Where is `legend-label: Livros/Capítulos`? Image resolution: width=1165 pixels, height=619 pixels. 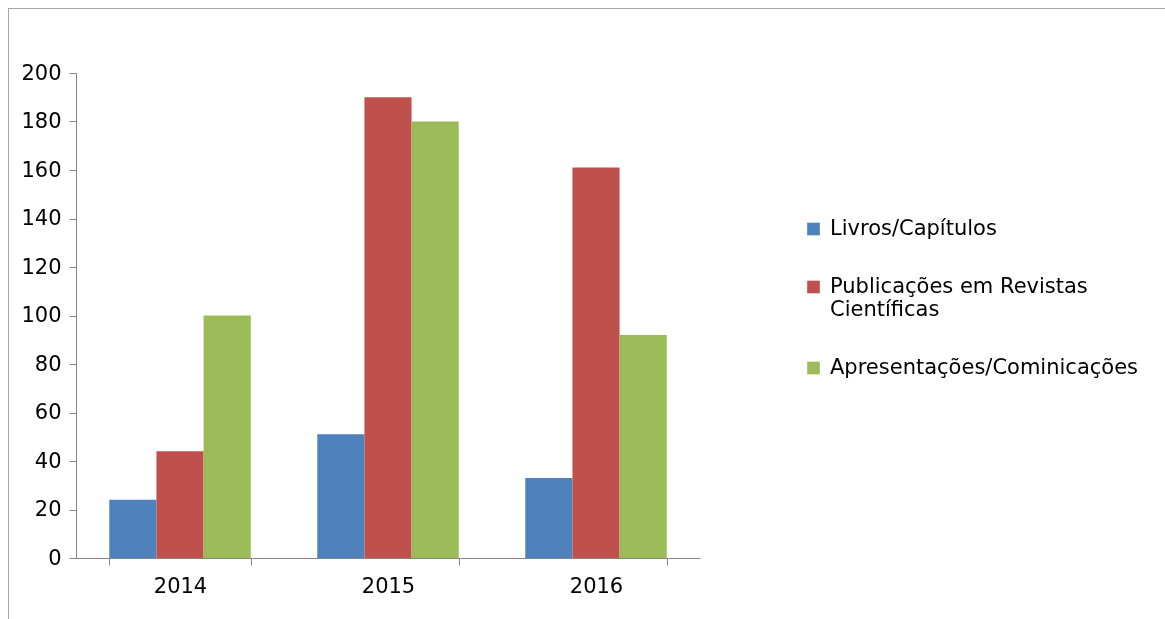
legend-label: Livros/Capítulos is located at coordinates (913, 228).